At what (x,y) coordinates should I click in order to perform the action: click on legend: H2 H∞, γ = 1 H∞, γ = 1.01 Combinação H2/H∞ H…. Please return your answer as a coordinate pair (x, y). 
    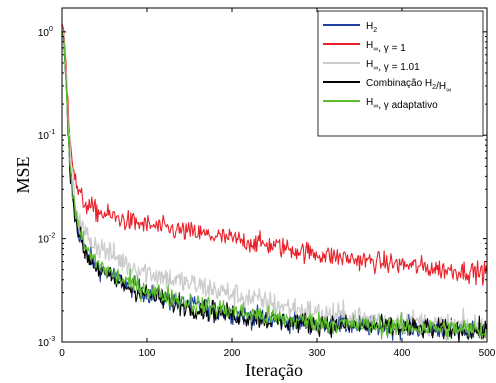
    Looking at the image, I should click on (400, 73).